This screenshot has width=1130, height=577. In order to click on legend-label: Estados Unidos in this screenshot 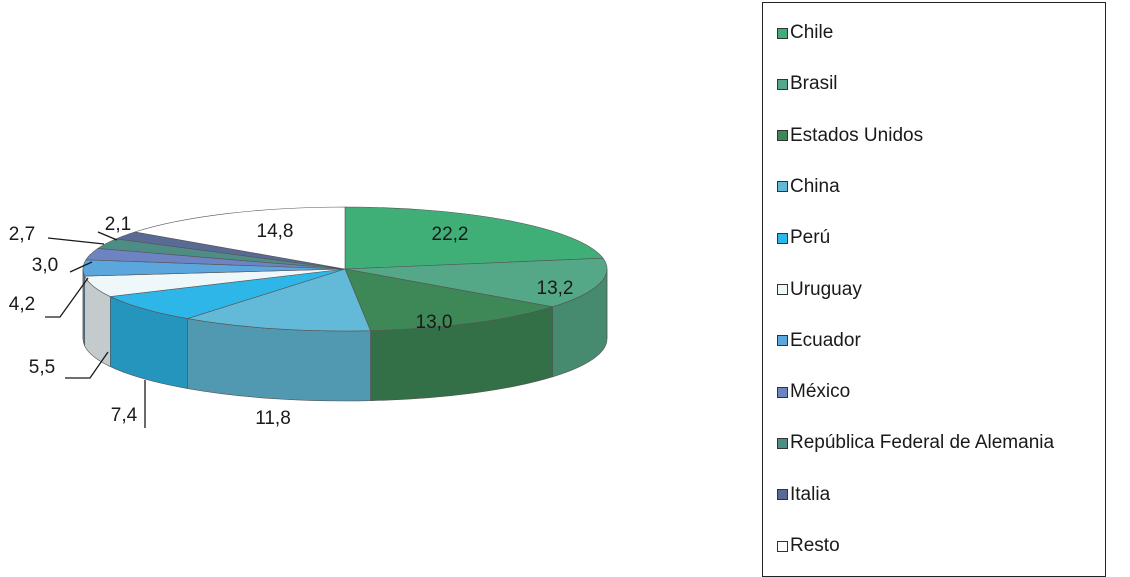, I will do `click(857, 135)`.